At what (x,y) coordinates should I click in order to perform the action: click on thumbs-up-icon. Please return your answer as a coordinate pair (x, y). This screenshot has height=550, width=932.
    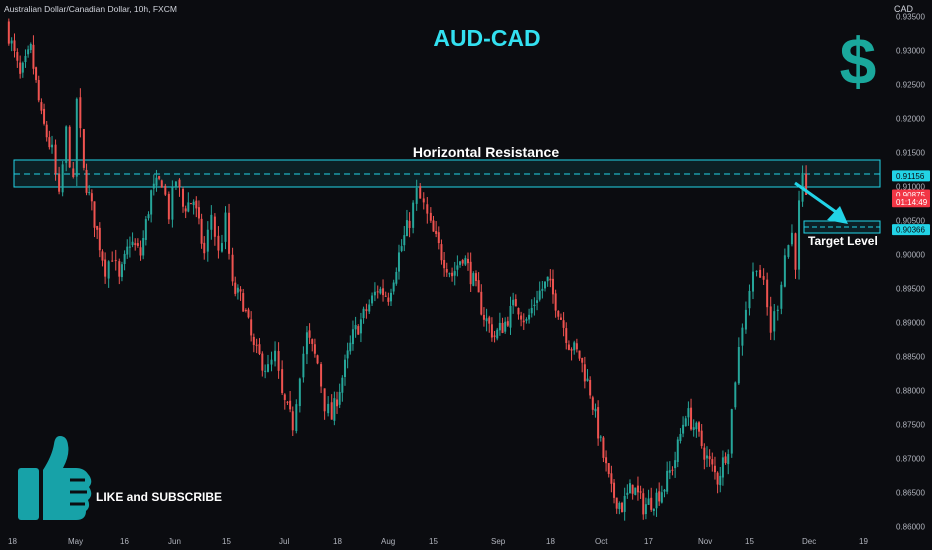
    Looking at the image, I should click on (55, 478).